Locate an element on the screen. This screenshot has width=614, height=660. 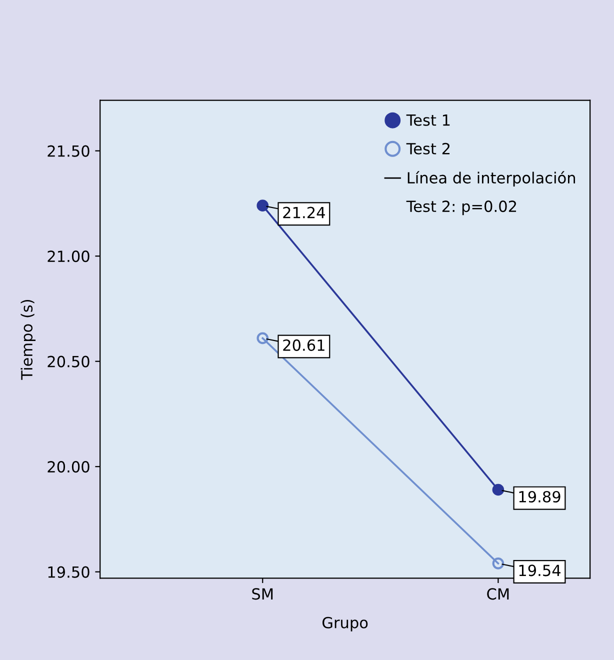
x-tick-label: SM is located at coordinates (262, 594).